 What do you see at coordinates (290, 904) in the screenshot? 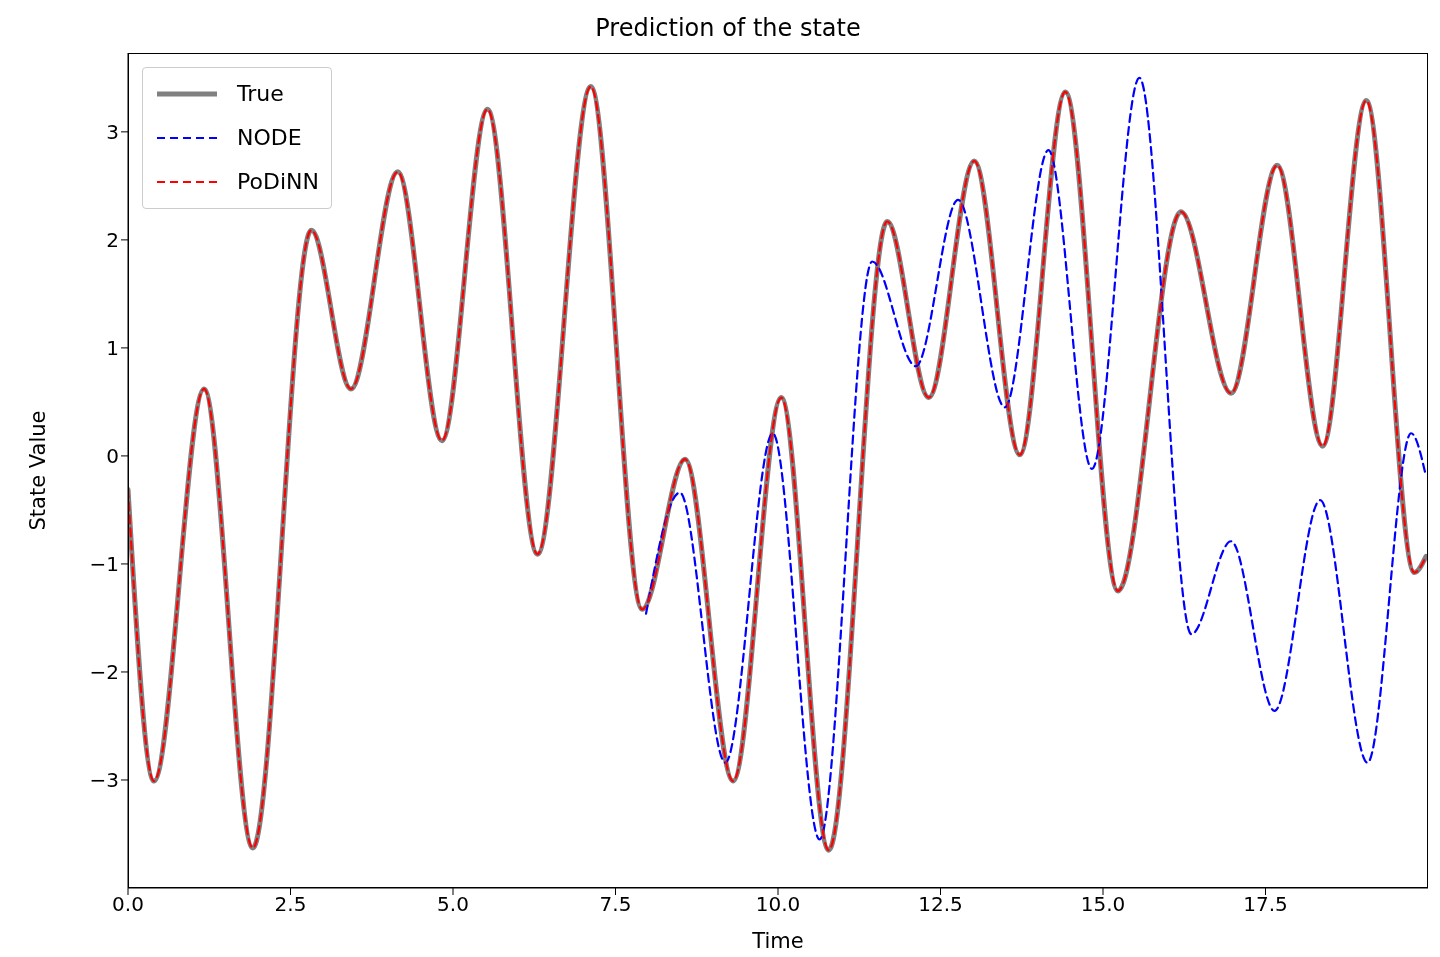
I see `x-tick-label: 2.5` at bounding box center [290, 904].